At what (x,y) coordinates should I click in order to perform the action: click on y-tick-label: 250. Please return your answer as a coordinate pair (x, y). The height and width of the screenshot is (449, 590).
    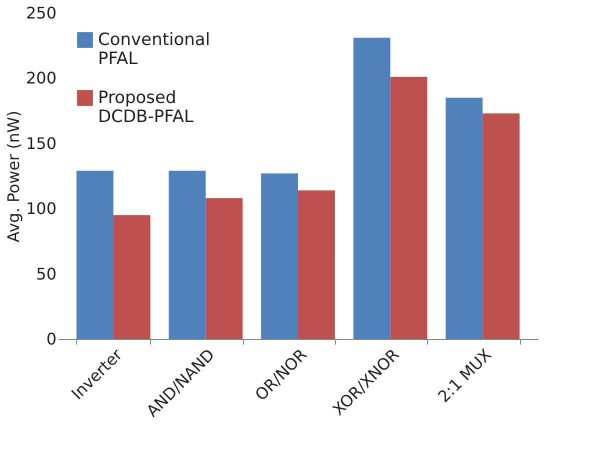
    Looking at the image, I should click on (41, 13).